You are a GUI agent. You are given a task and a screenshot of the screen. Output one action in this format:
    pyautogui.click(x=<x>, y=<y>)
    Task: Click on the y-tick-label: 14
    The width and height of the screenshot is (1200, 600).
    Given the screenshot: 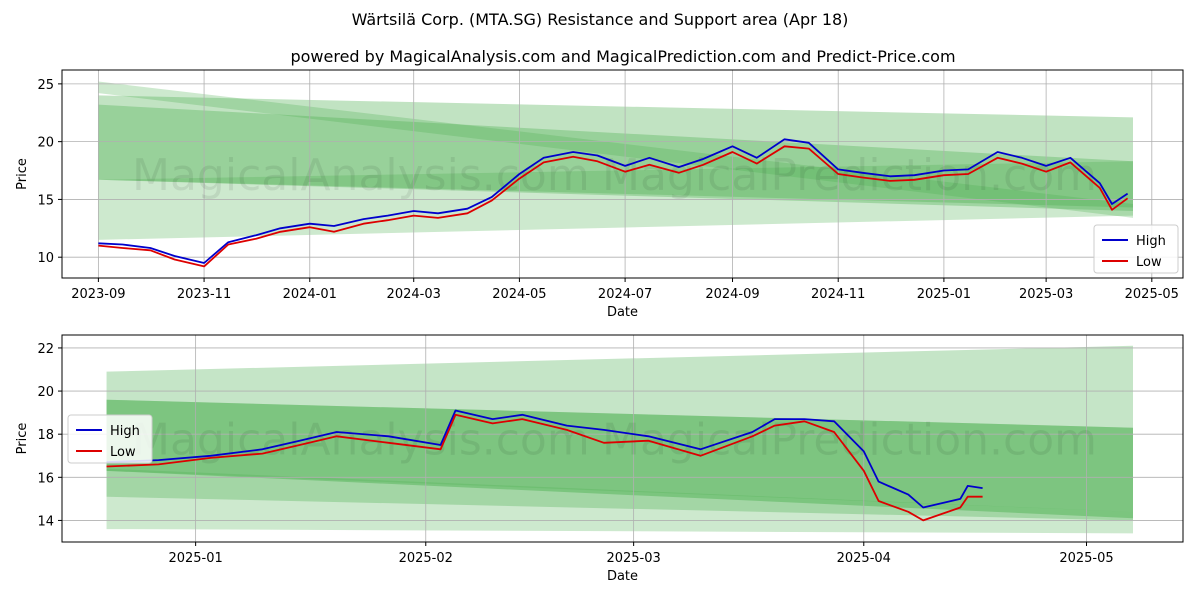 What is the action you would take?
    pyautogui.click(x=45, y=521)
    